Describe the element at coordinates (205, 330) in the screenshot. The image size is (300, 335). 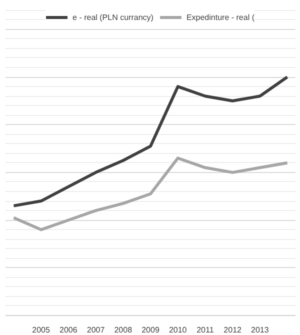
I see `x-tick-label: 2011` at that location.